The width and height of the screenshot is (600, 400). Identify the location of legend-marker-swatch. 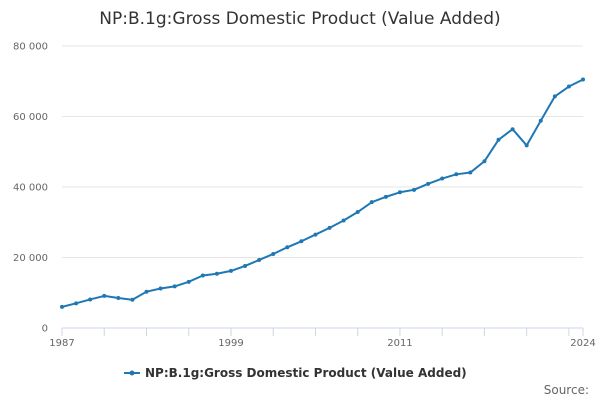
(132, 373).